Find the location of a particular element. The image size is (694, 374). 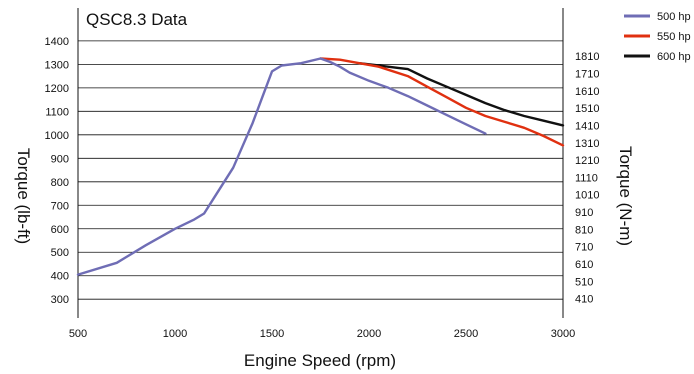

y2-tick-label: 1510 is located at coordinates (587, 109).